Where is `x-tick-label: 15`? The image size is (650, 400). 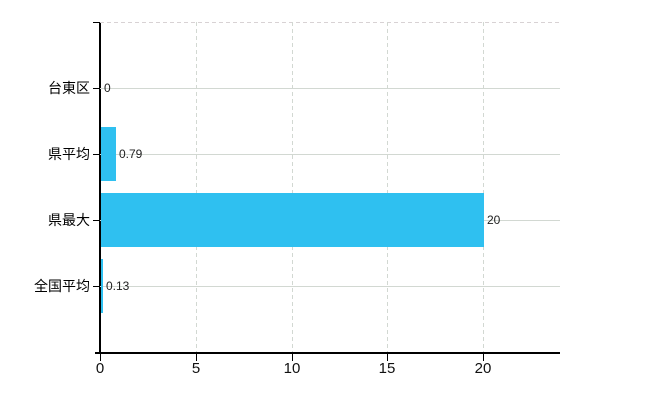
x-tick-label: 15 is located at coordinates (387, 368).